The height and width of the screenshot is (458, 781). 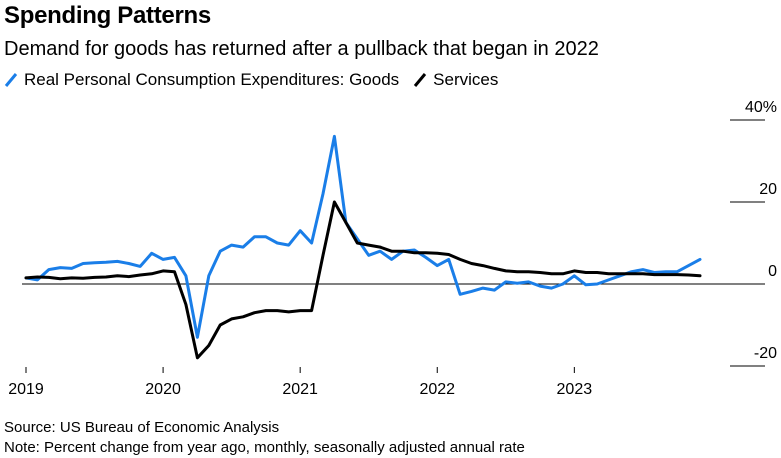 What do you see at coordinates (466, 79) in the screenshot?
I see `legend-label-services: Services` at bounding box center [466, 79].